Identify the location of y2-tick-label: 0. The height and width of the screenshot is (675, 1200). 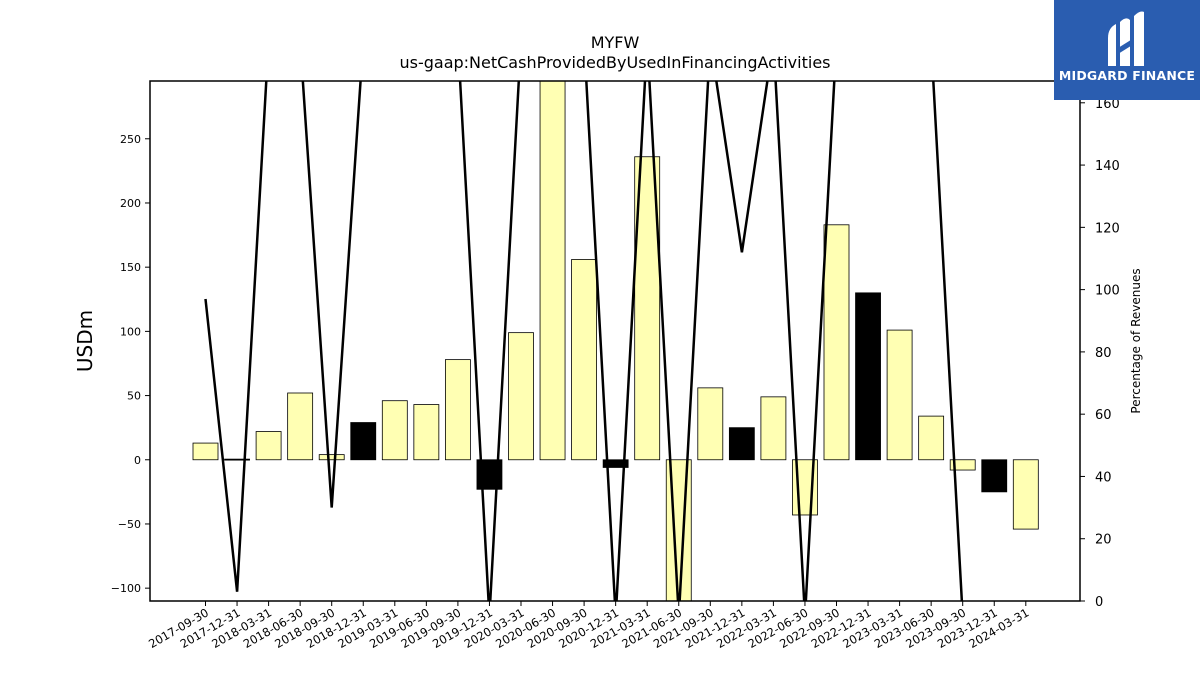
(1099, 602).